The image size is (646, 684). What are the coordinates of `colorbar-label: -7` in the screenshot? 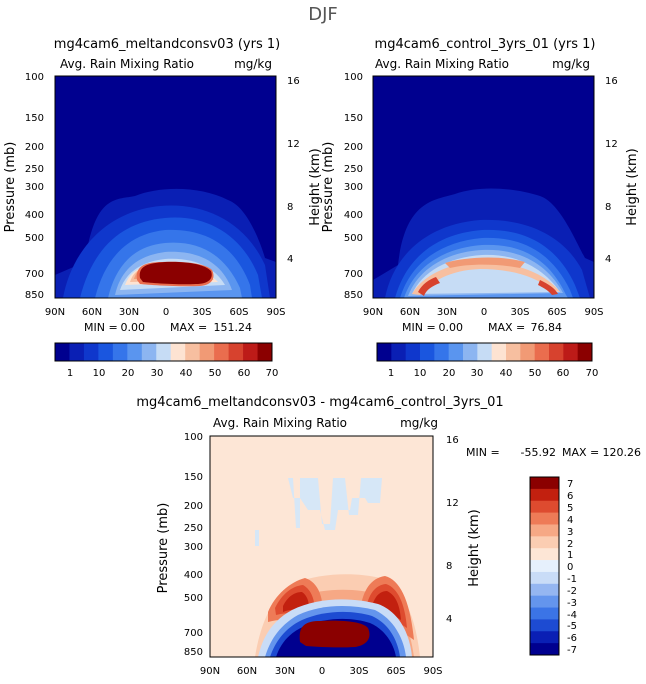 It's located at (572, 650).